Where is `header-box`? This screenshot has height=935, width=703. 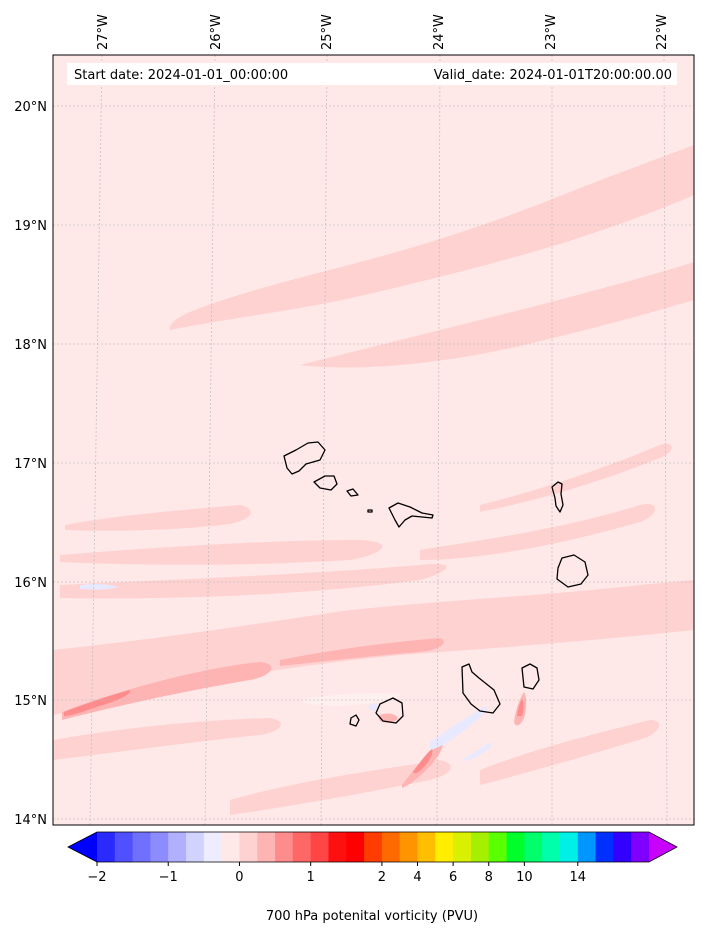
header-box is located at coordinates (372, 74).